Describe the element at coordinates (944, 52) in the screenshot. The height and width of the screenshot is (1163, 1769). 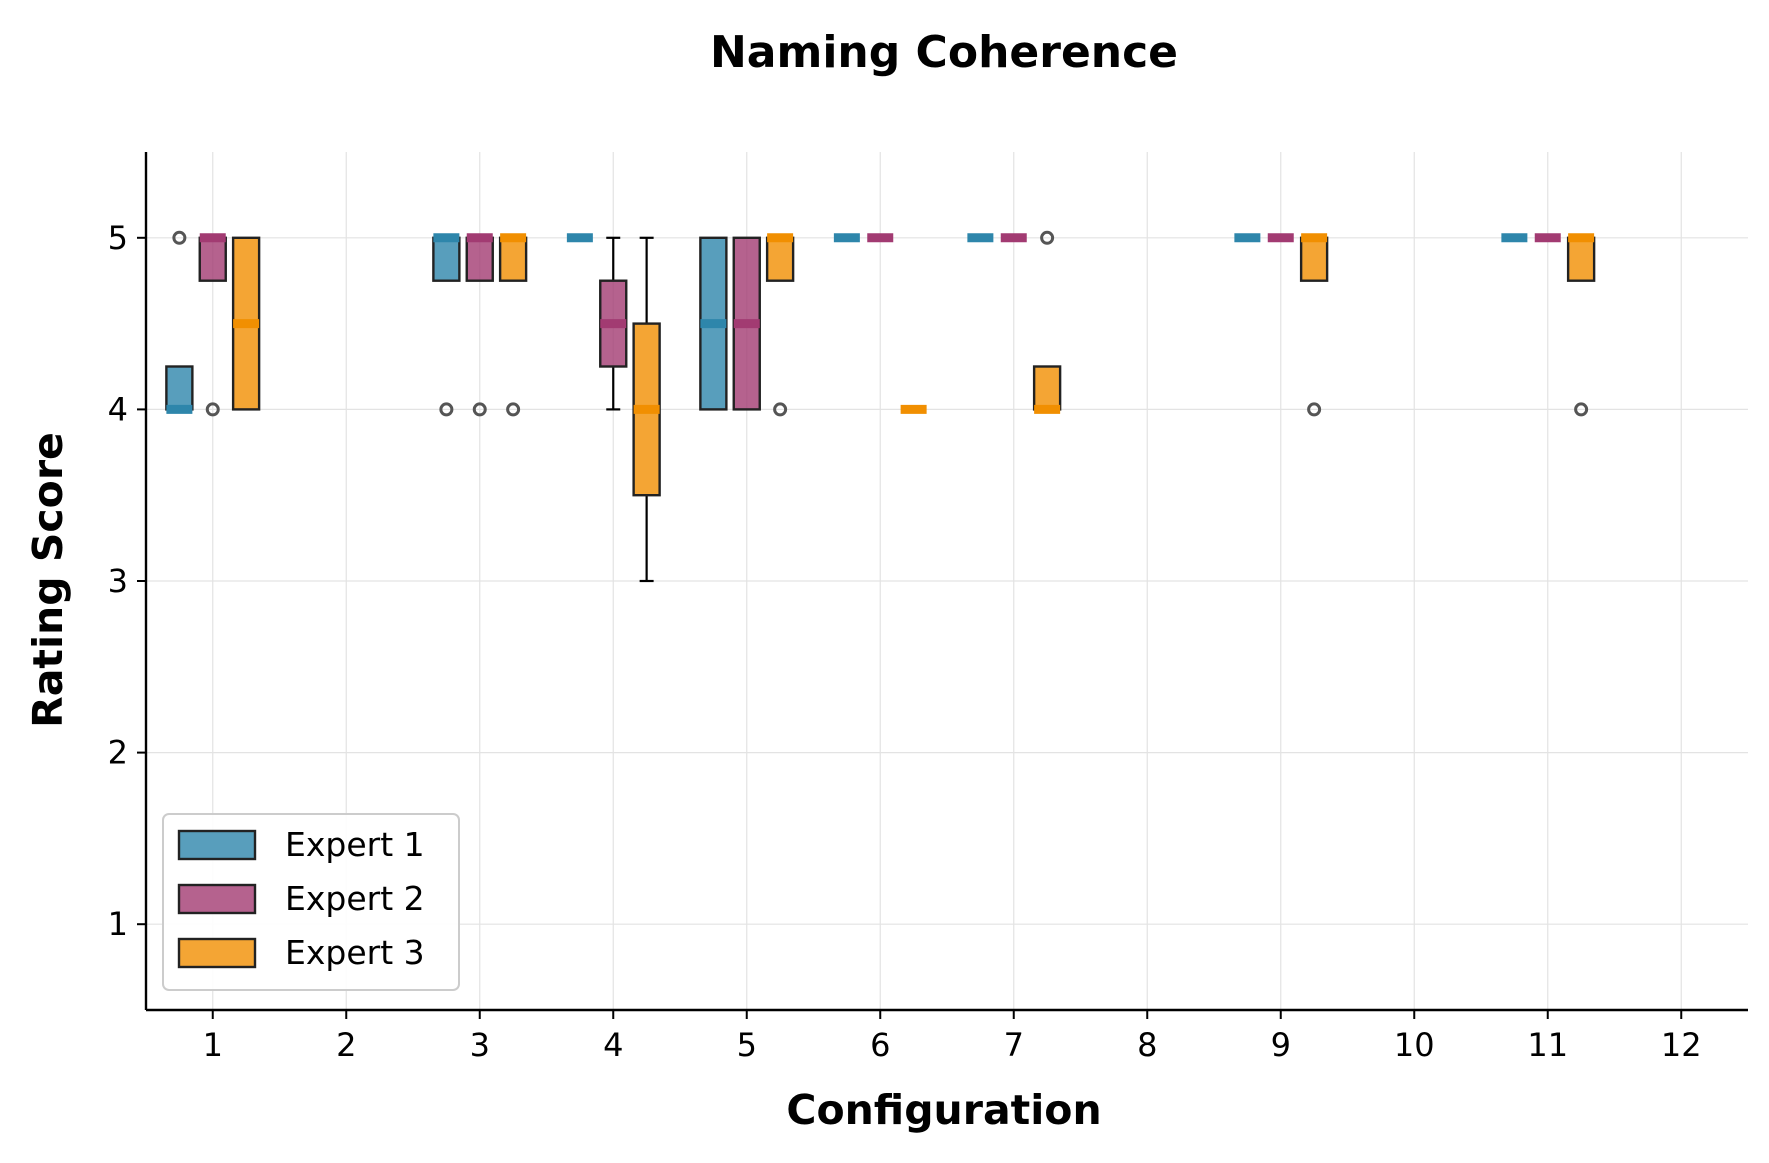
I see `chart-title: Naming Coherence` at that location.